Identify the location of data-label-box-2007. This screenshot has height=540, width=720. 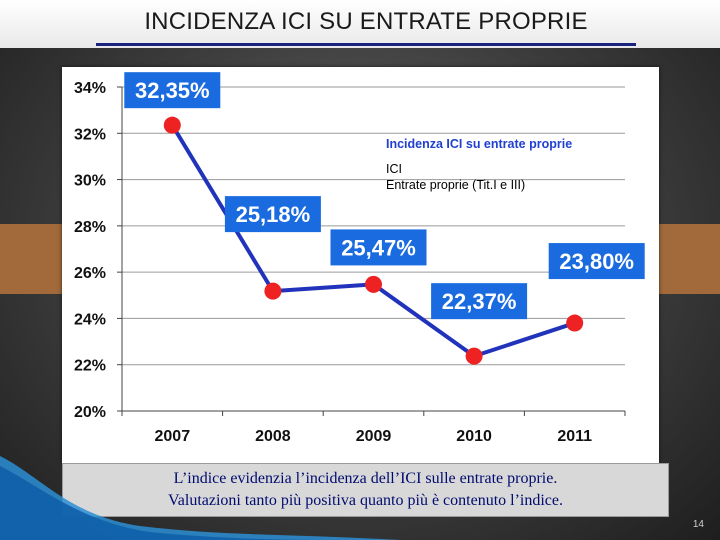
(172, 90).